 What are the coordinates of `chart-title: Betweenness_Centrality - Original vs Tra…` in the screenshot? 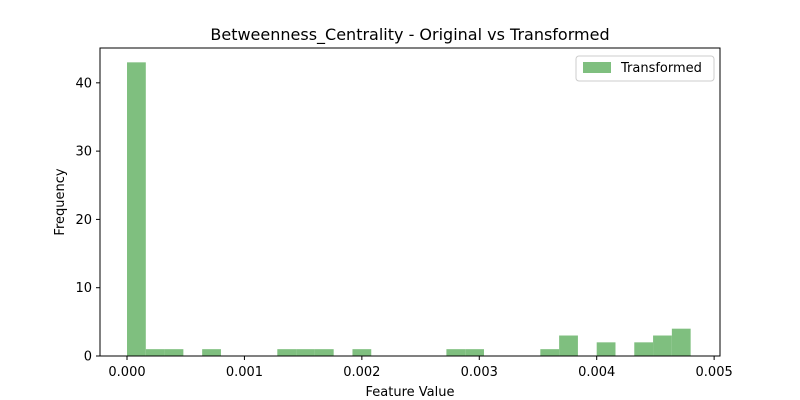 It's located at (409, 35).